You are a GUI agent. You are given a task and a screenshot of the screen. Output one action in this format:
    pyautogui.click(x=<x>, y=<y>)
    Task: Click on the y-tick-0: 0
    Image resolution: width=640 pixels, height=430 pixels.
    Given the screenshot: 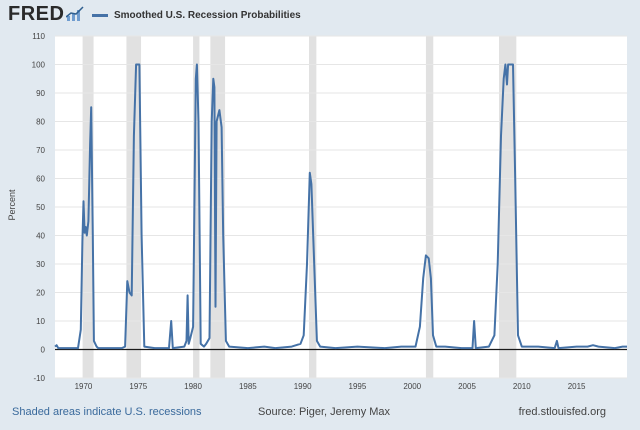 What is the action you would take?
    pyautogui.click(x=43, y=350)
    